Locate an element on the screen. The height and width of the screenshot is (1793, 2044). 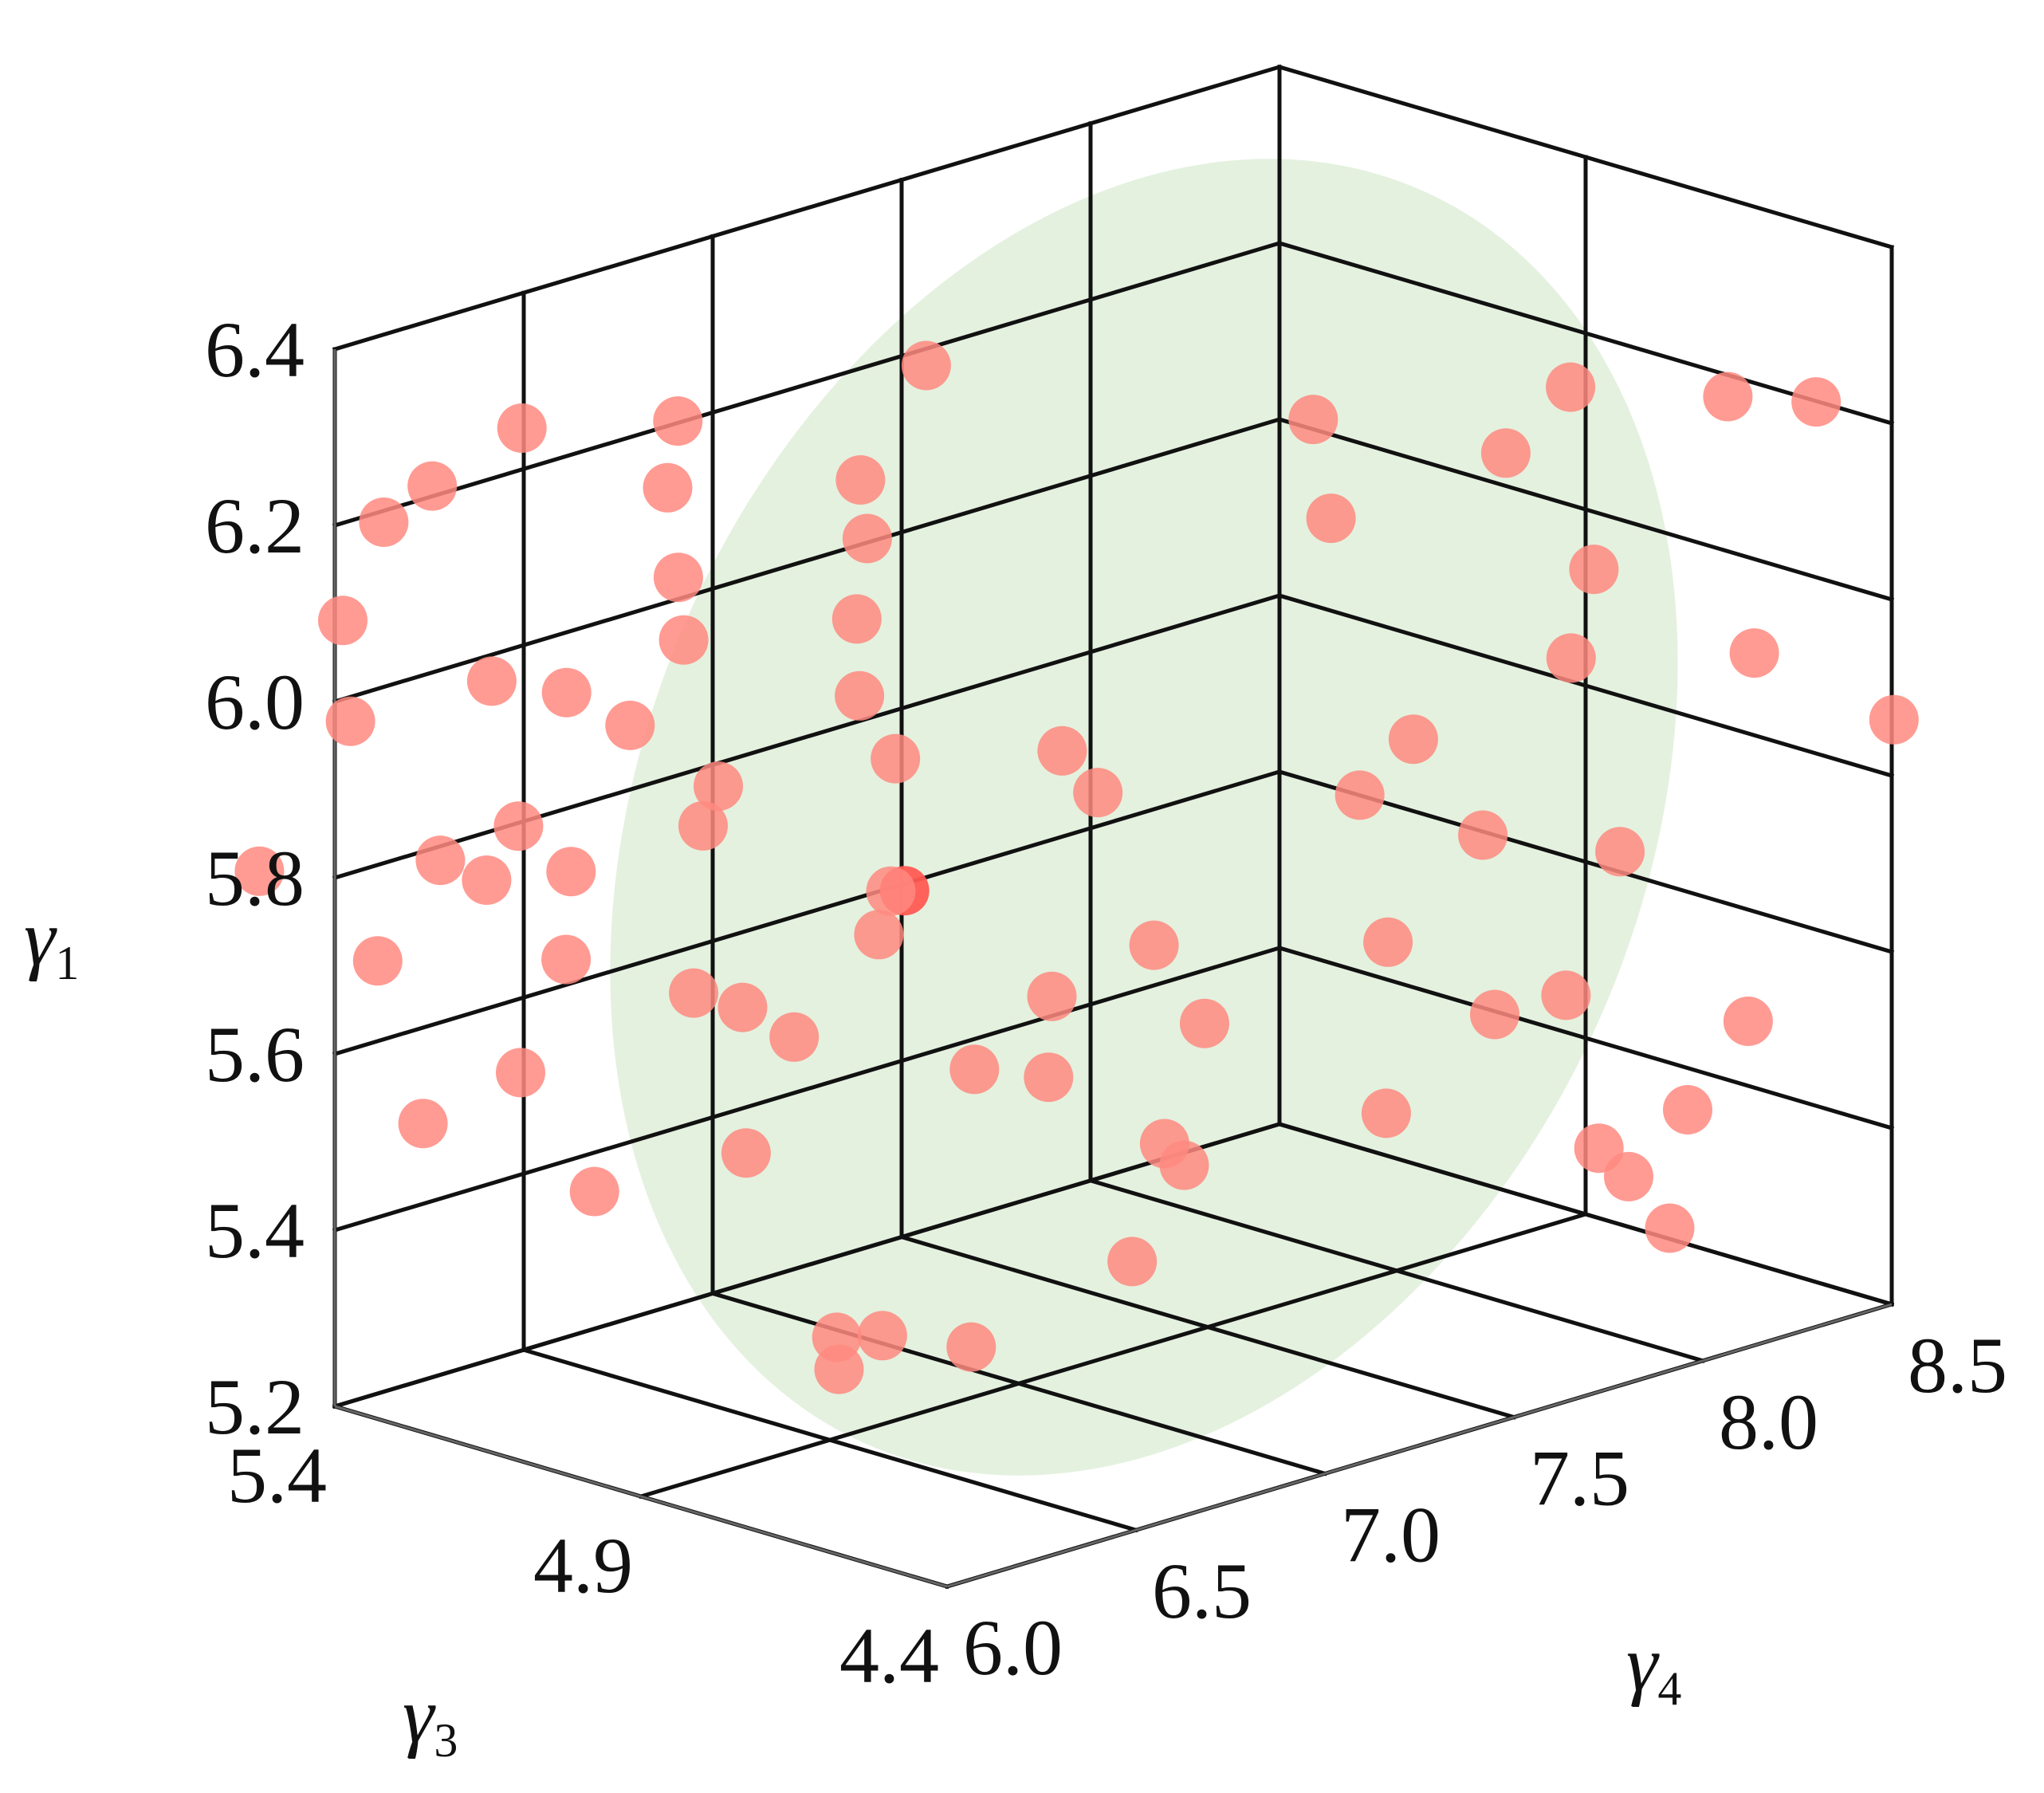
x-tick-label: 5.4 is located at coordinates (277, 1476).